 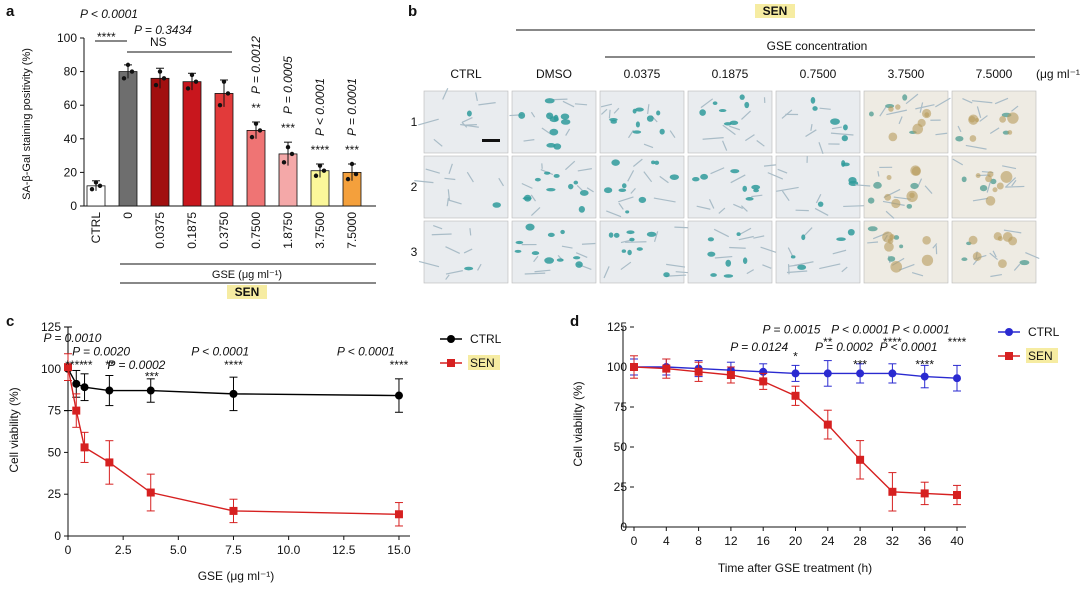 I want to click on panel-a-ytick-label: 60, so click(x=71, y=105).